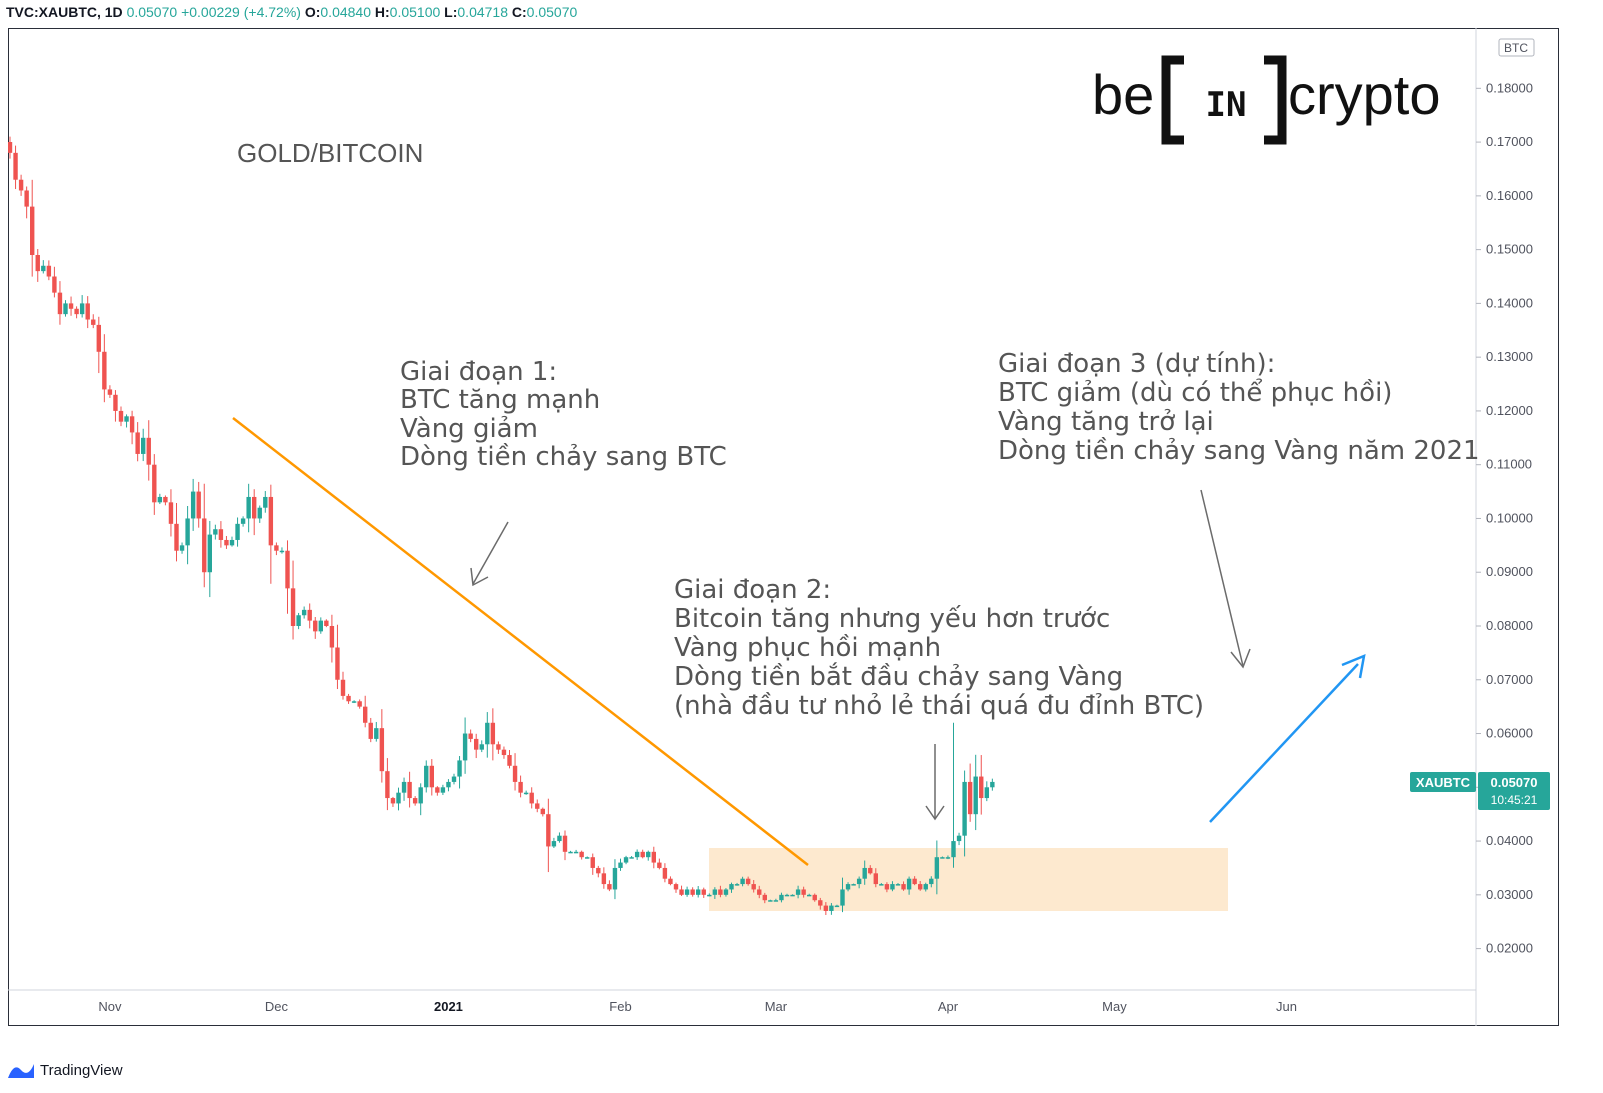 This screenshot has height=1093, width=1603. Describe the element at coordinates (752, 590) in the screenshot. I see `phase2-line-1: Giai đoạn 2:` at that location.